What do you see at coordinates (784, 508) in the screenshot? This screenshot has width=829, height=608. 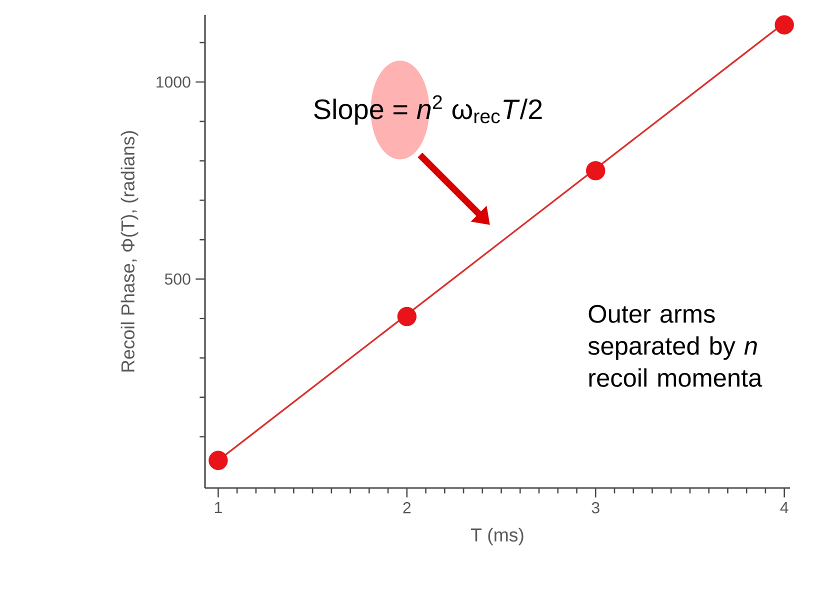 I see `x-tick-label: 4` at bounding box center [784, 508].